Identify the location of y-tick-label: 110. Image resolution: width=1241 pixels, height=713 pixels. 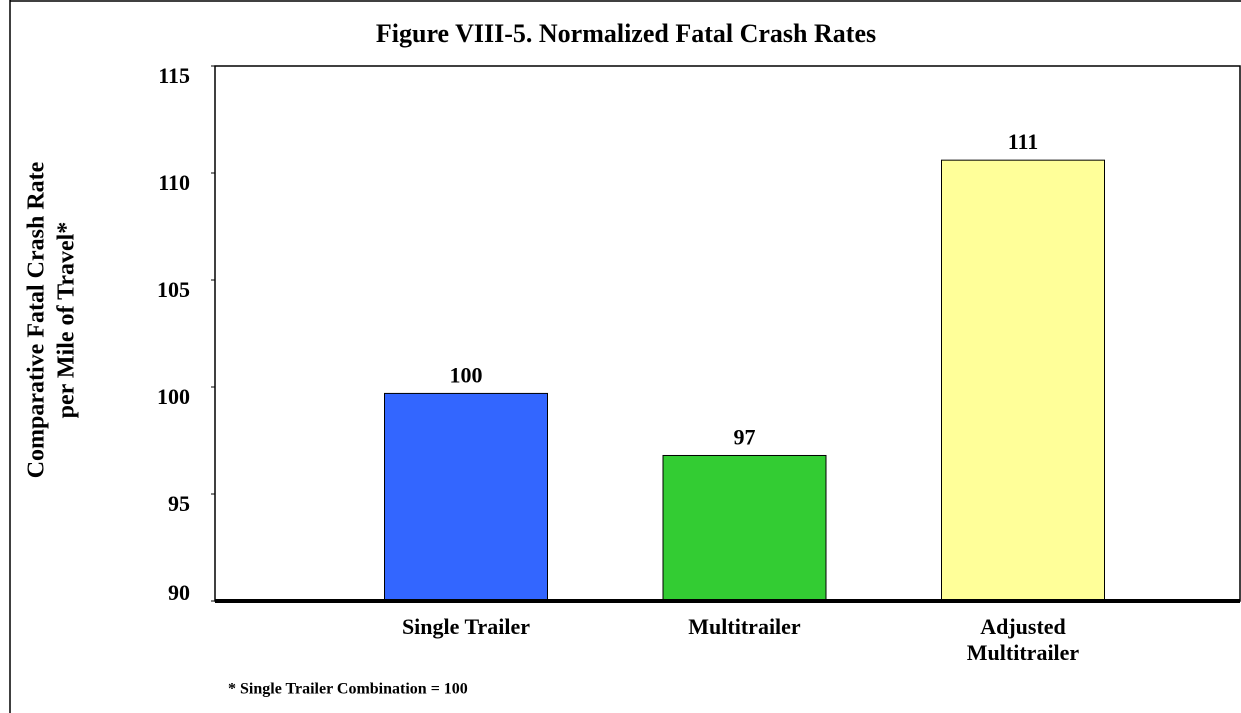
(174, 182).